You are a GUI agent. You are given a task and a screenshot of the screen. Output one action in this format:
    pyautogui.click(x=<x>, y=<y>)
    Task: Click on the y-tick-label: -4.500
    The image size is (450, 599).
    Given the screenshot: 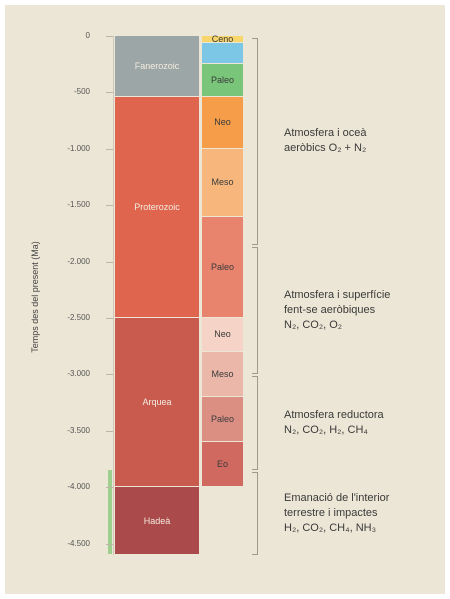 What is the action you would take?
    pyautogui.click(x=78, y=543)
    